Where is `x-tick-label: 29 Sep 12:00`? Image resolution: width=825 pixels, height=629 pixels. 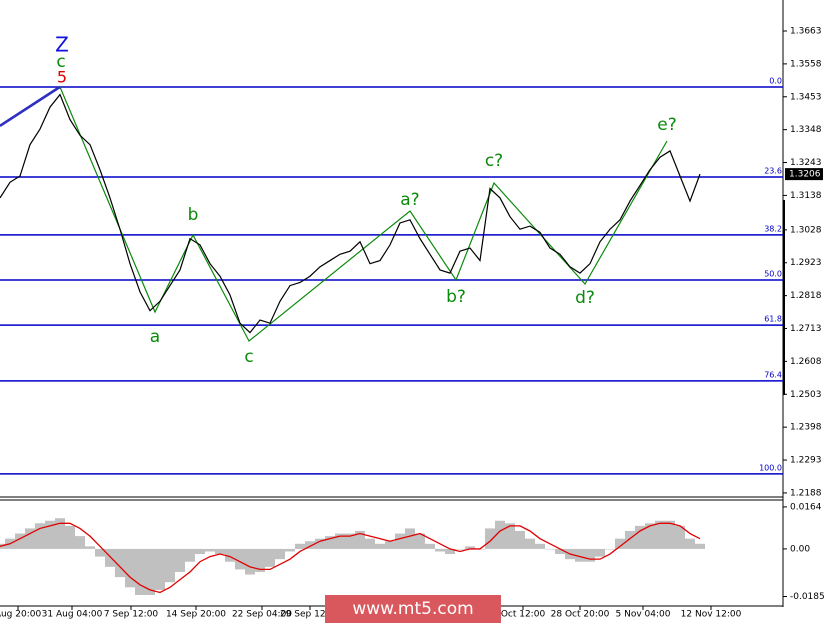
x-tick-label: 29 Sep 12:00 is located at coordinates (310, 615).